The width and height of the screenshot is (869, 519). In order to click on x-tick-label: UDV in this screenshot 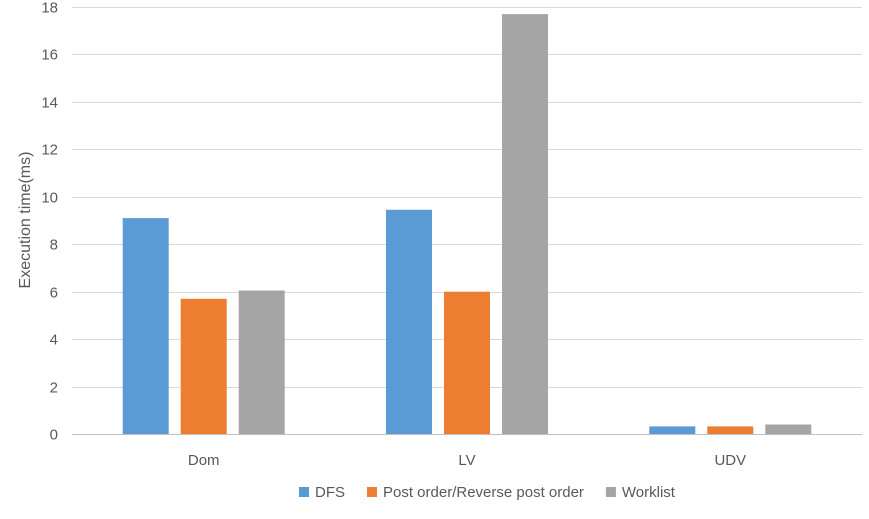, I will do `click(730, 460)`.